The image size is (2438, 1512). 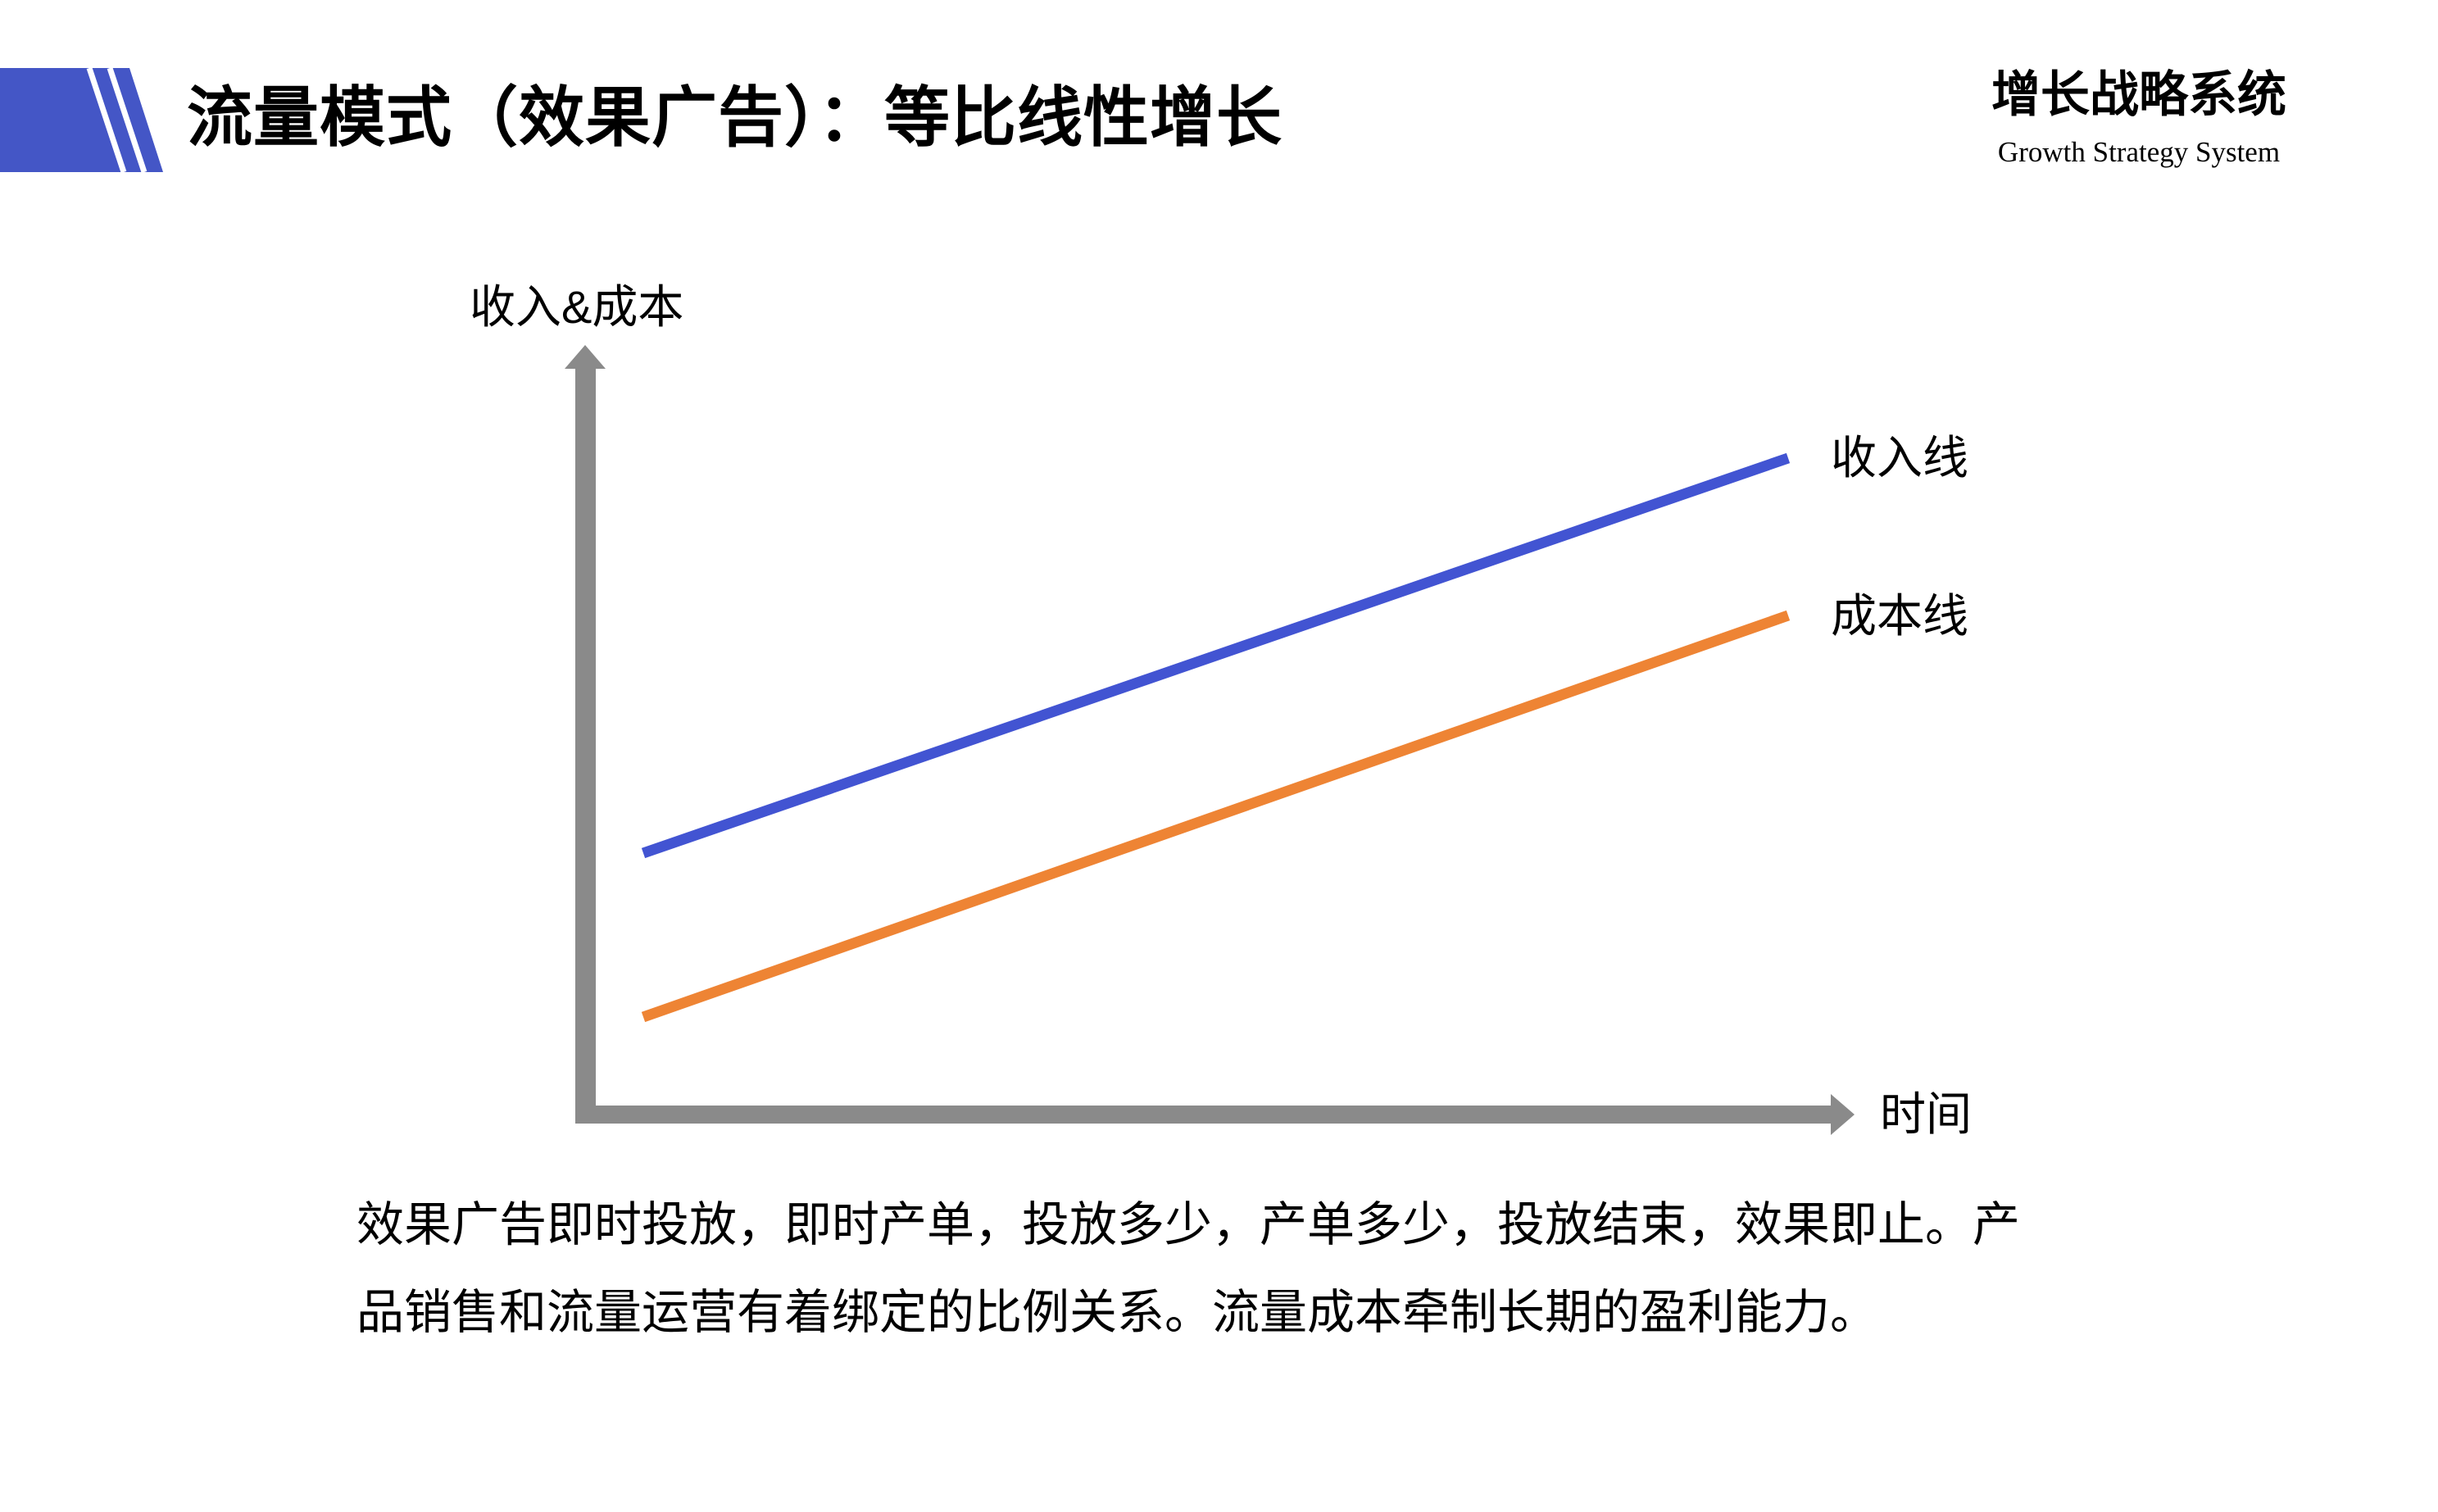 I want to click on revenue-line-label: 收入线, so click(x=1899, y=458).